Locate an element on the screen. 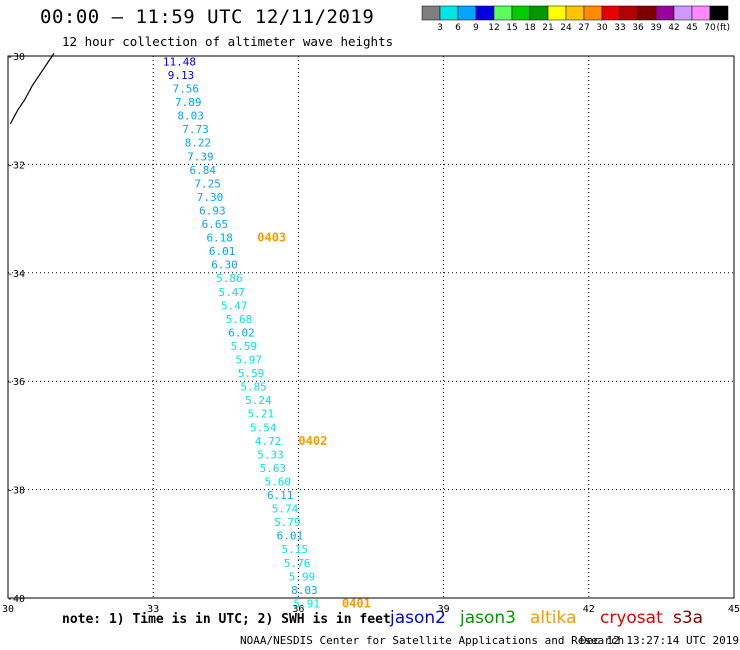 The height and width of the screenshot is (650, 740). wave-height-label: 5.97 is located at coordinates (248, 360).